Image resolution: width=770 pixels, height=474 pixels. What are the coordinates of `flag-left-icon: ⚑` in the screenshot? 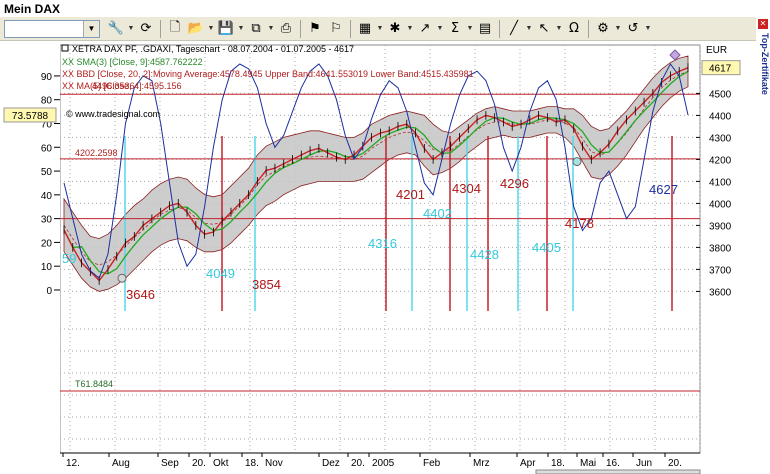 It's located at (315, 28).